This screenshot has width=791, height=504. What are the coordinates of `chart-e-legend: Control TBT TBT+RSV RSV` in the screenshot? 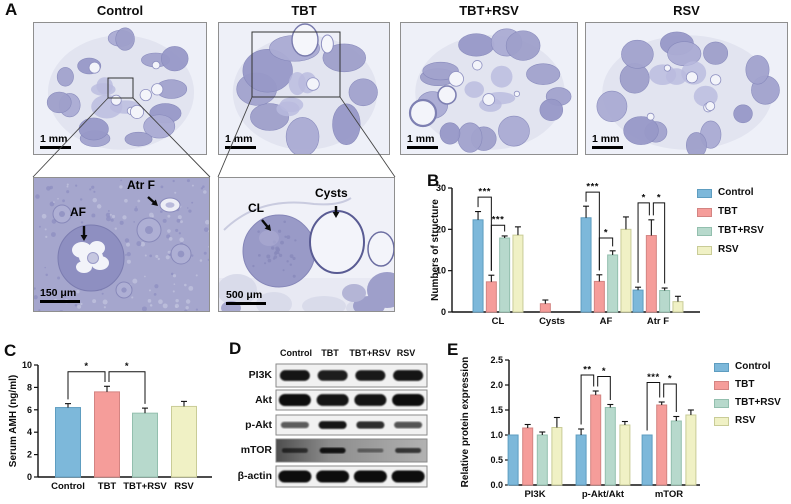 It's located at (747, 397).